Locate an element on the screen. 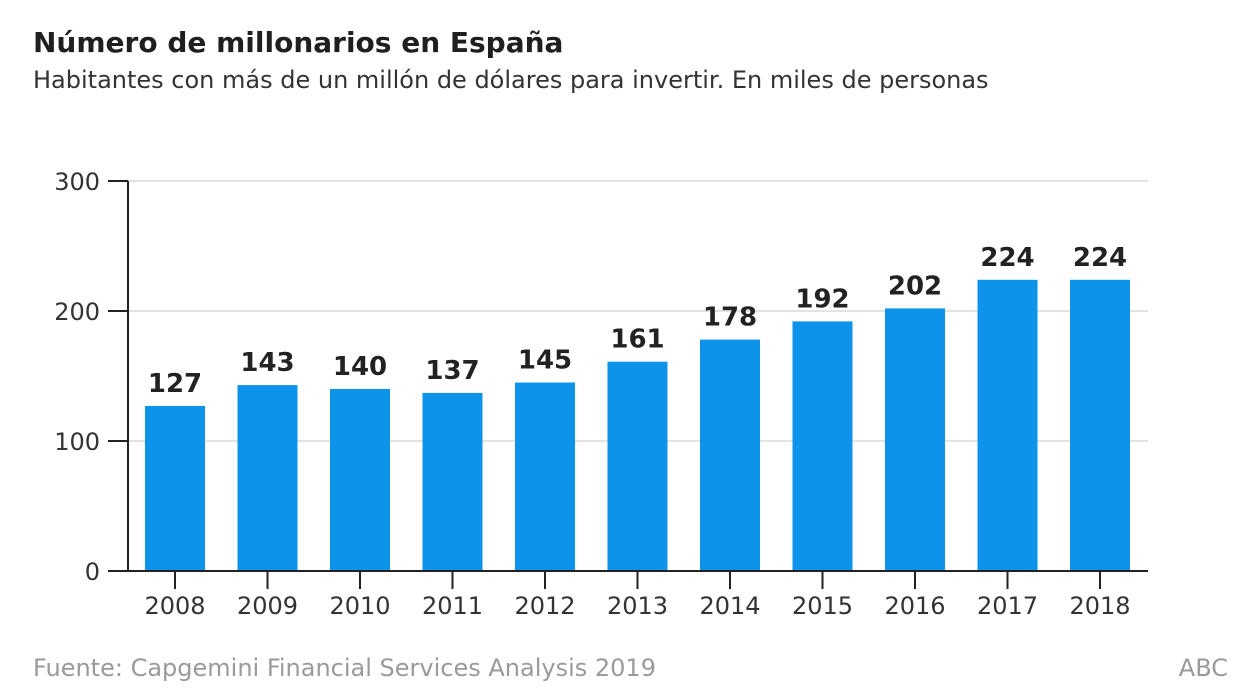 This screenshot has height=698, width=1248. data-label: 137 is located at coordinates (452, 371).